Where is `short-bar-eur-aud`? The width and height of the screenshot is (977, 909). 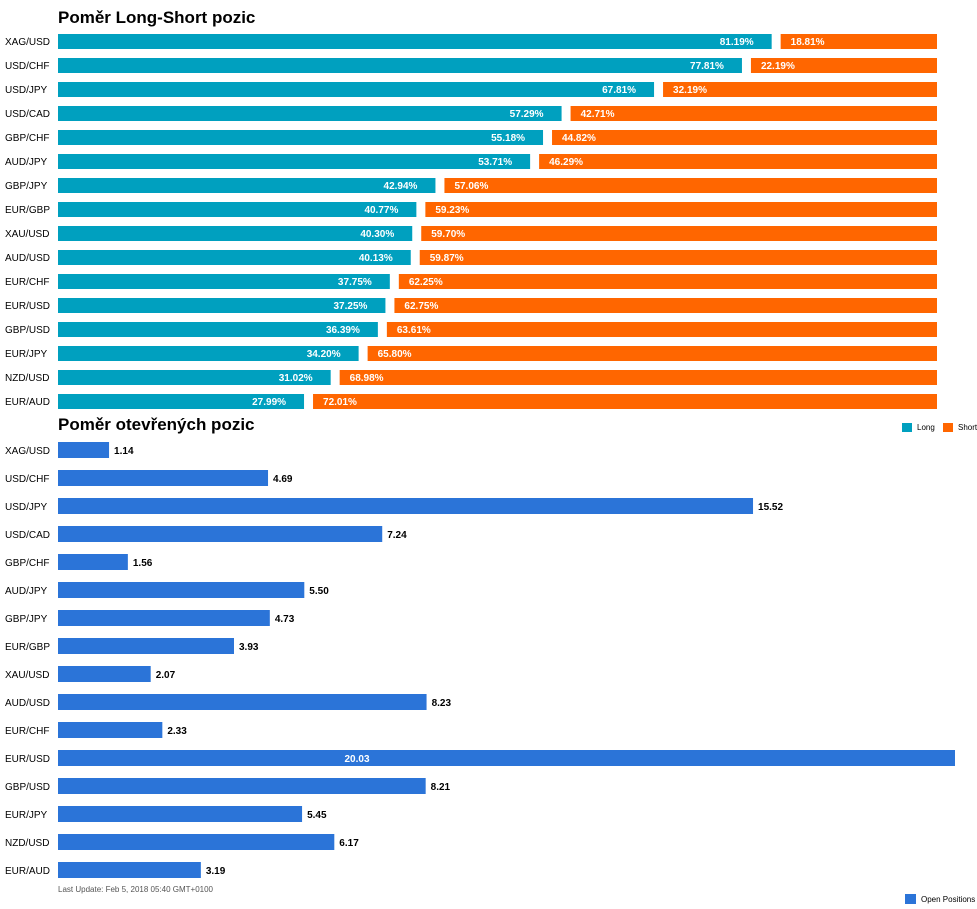 short-bar-eur-aud is located at coordinates (625, 401).